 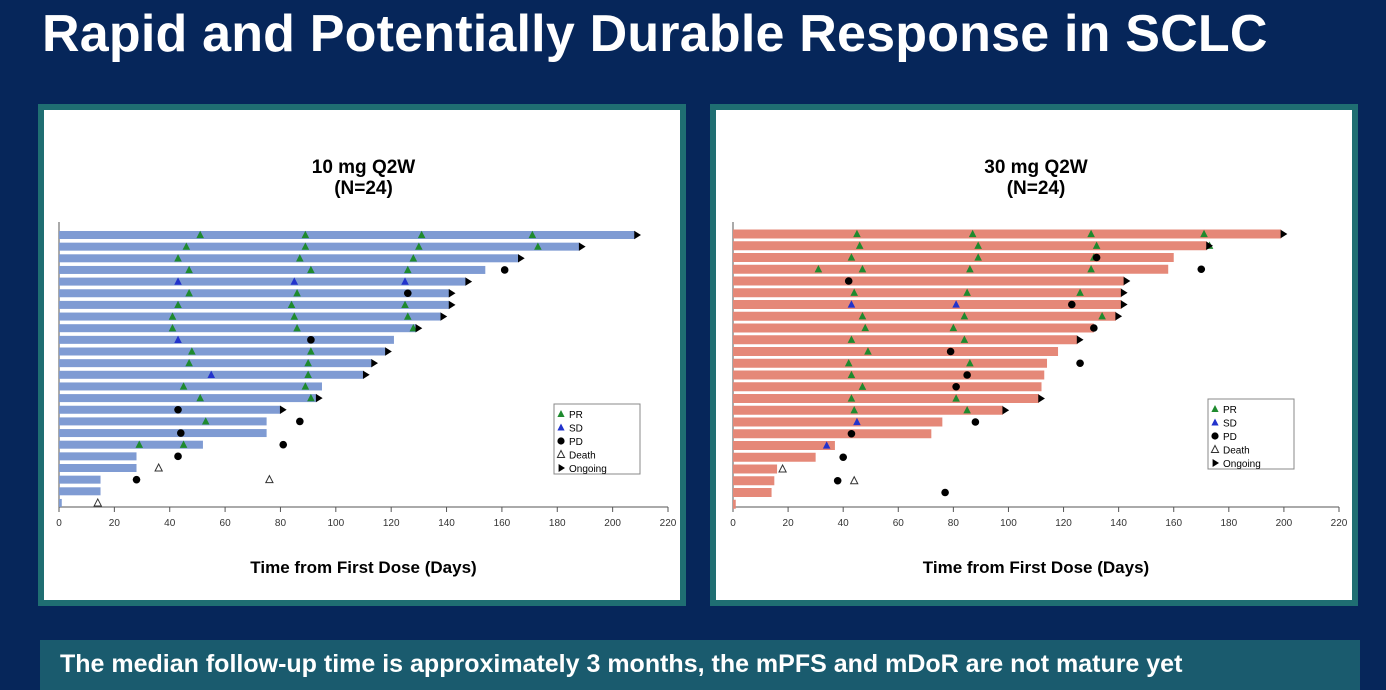 What do you see at coordinates (446, 523) in the screenshot?
I see `x-tick-label: 140` at bounding box center [446, 523].